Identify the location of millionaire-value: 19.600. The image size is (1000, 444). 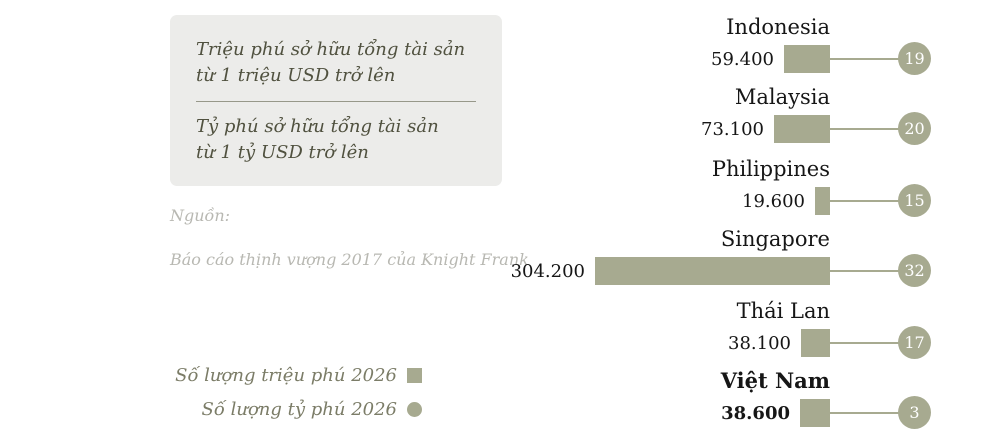
(773, 201).